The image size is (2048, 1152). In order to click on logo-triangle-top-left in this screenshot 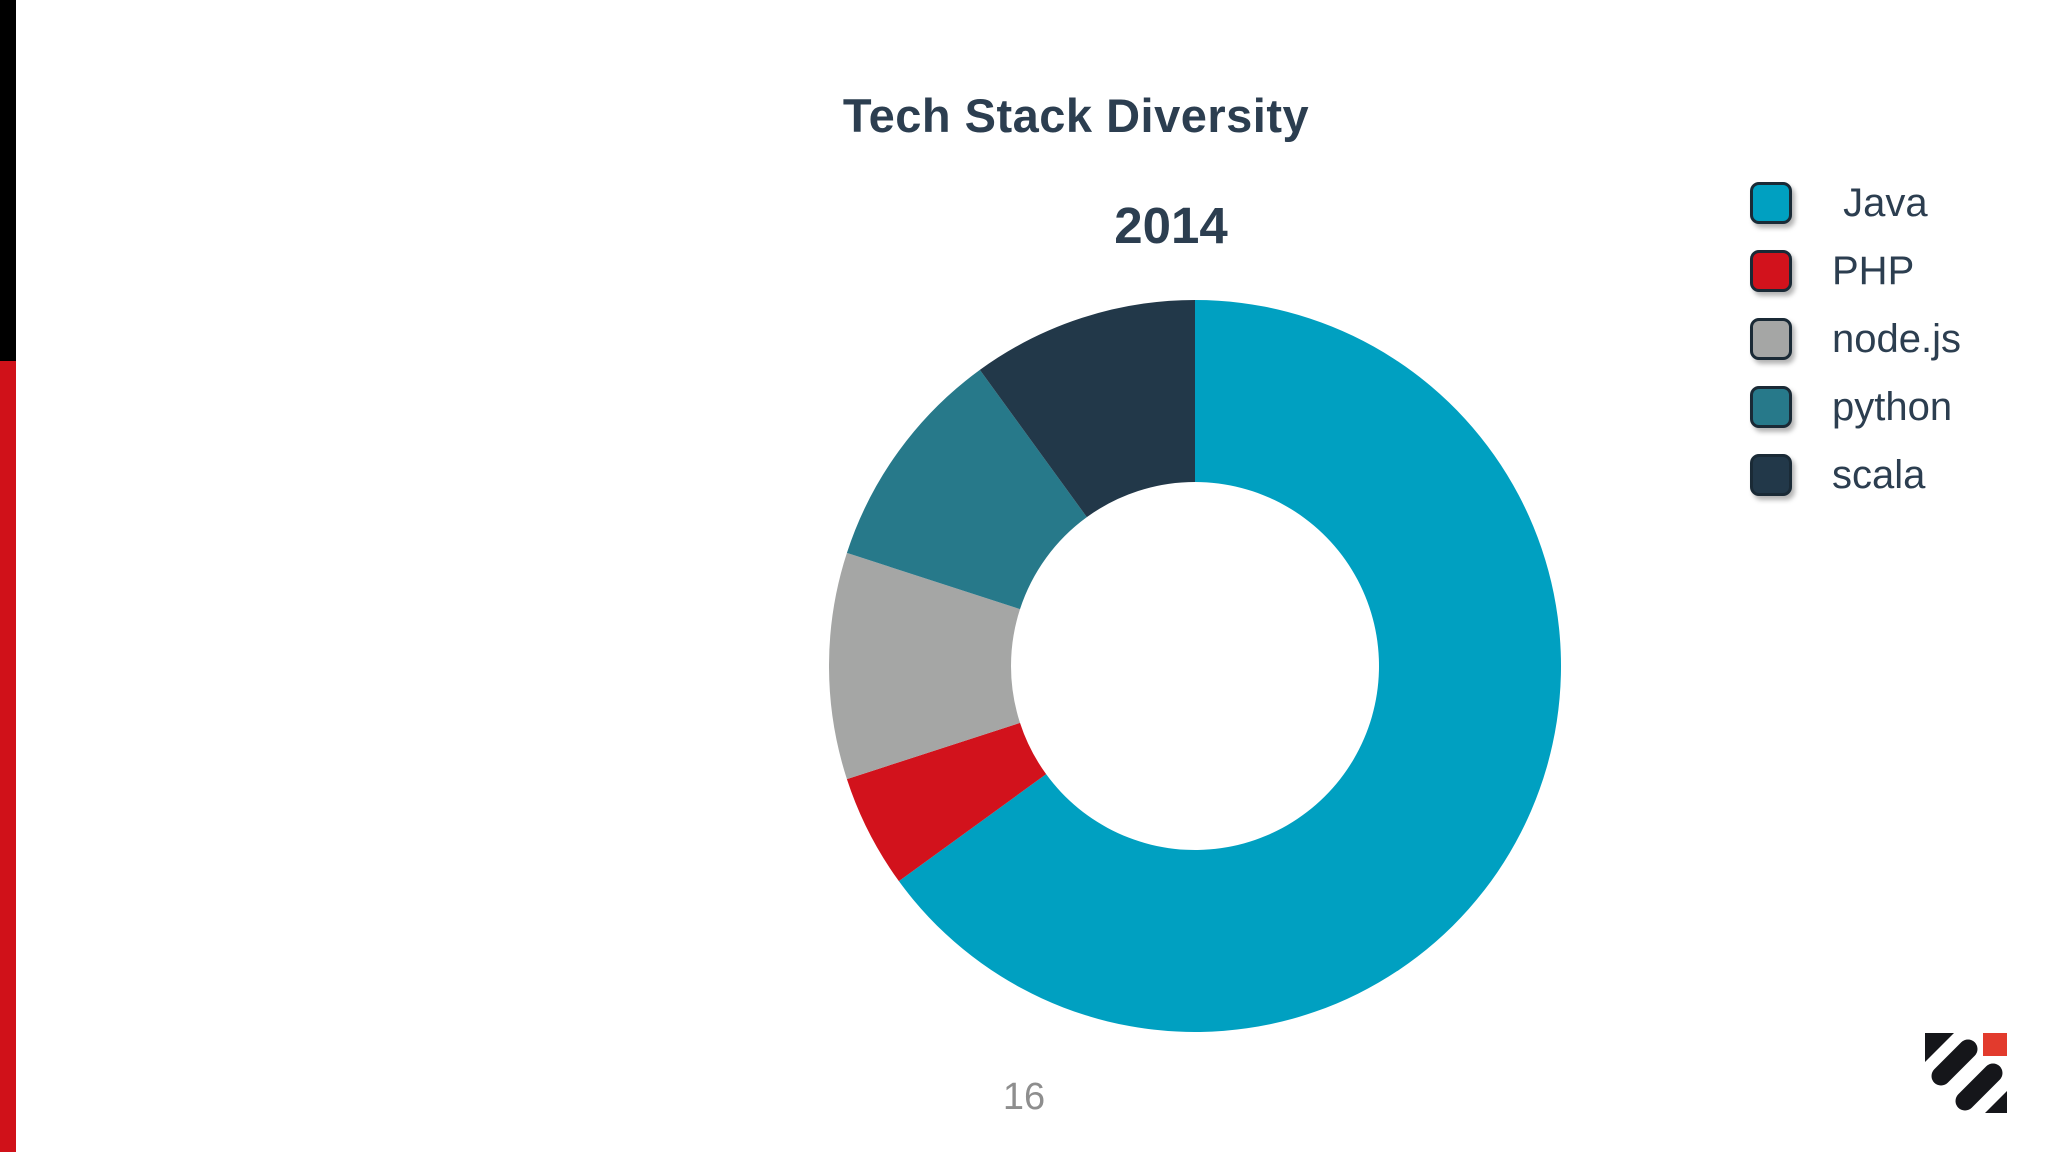, I will do `click(1939, 1047)`.